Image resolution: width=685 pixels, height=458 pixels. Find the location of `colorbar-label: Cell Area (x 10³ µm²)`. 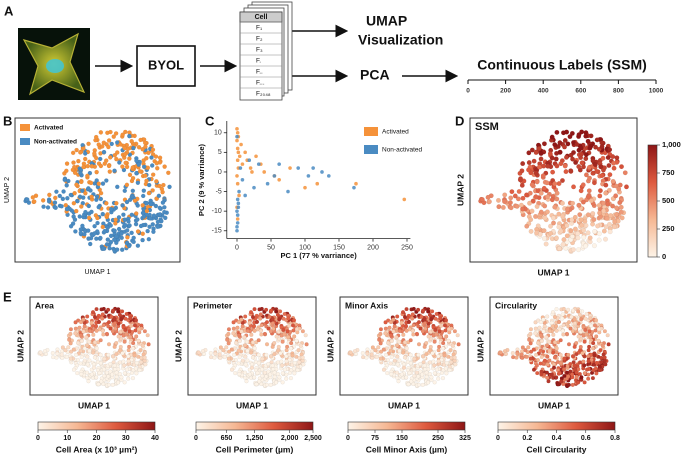

colorbar-label: Cell Area (x 10³ µm²) is located at coordinates (97, 449).